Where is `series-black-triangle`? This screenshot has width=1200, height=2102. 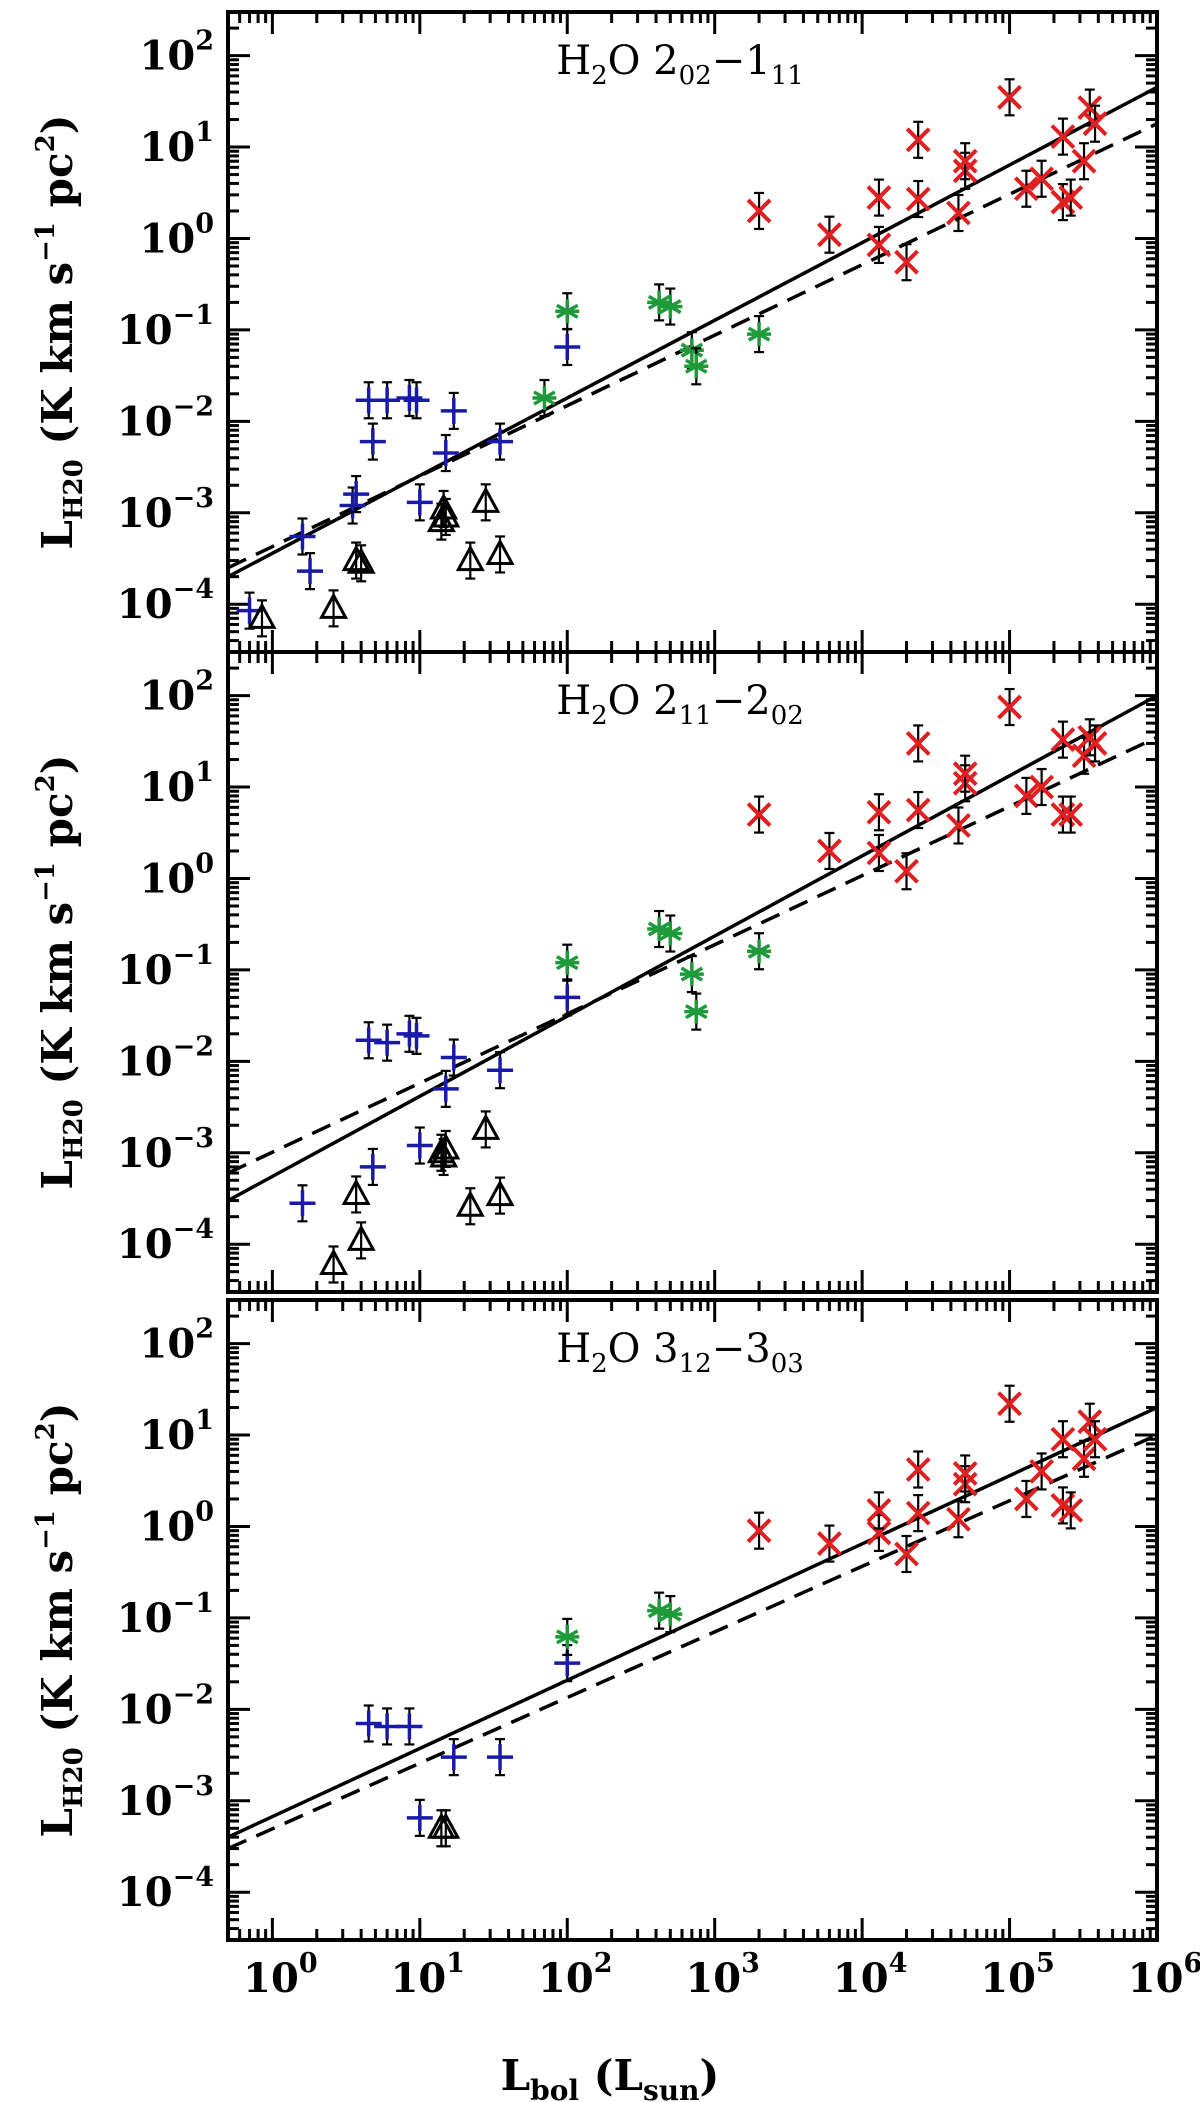
series-black-triangle is located at coordinates (417, 1197).